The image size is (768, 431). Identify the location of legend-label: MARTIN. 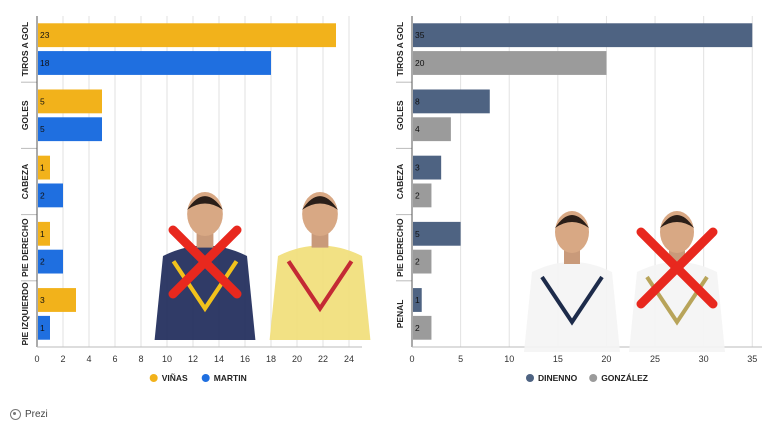
(230, 378).